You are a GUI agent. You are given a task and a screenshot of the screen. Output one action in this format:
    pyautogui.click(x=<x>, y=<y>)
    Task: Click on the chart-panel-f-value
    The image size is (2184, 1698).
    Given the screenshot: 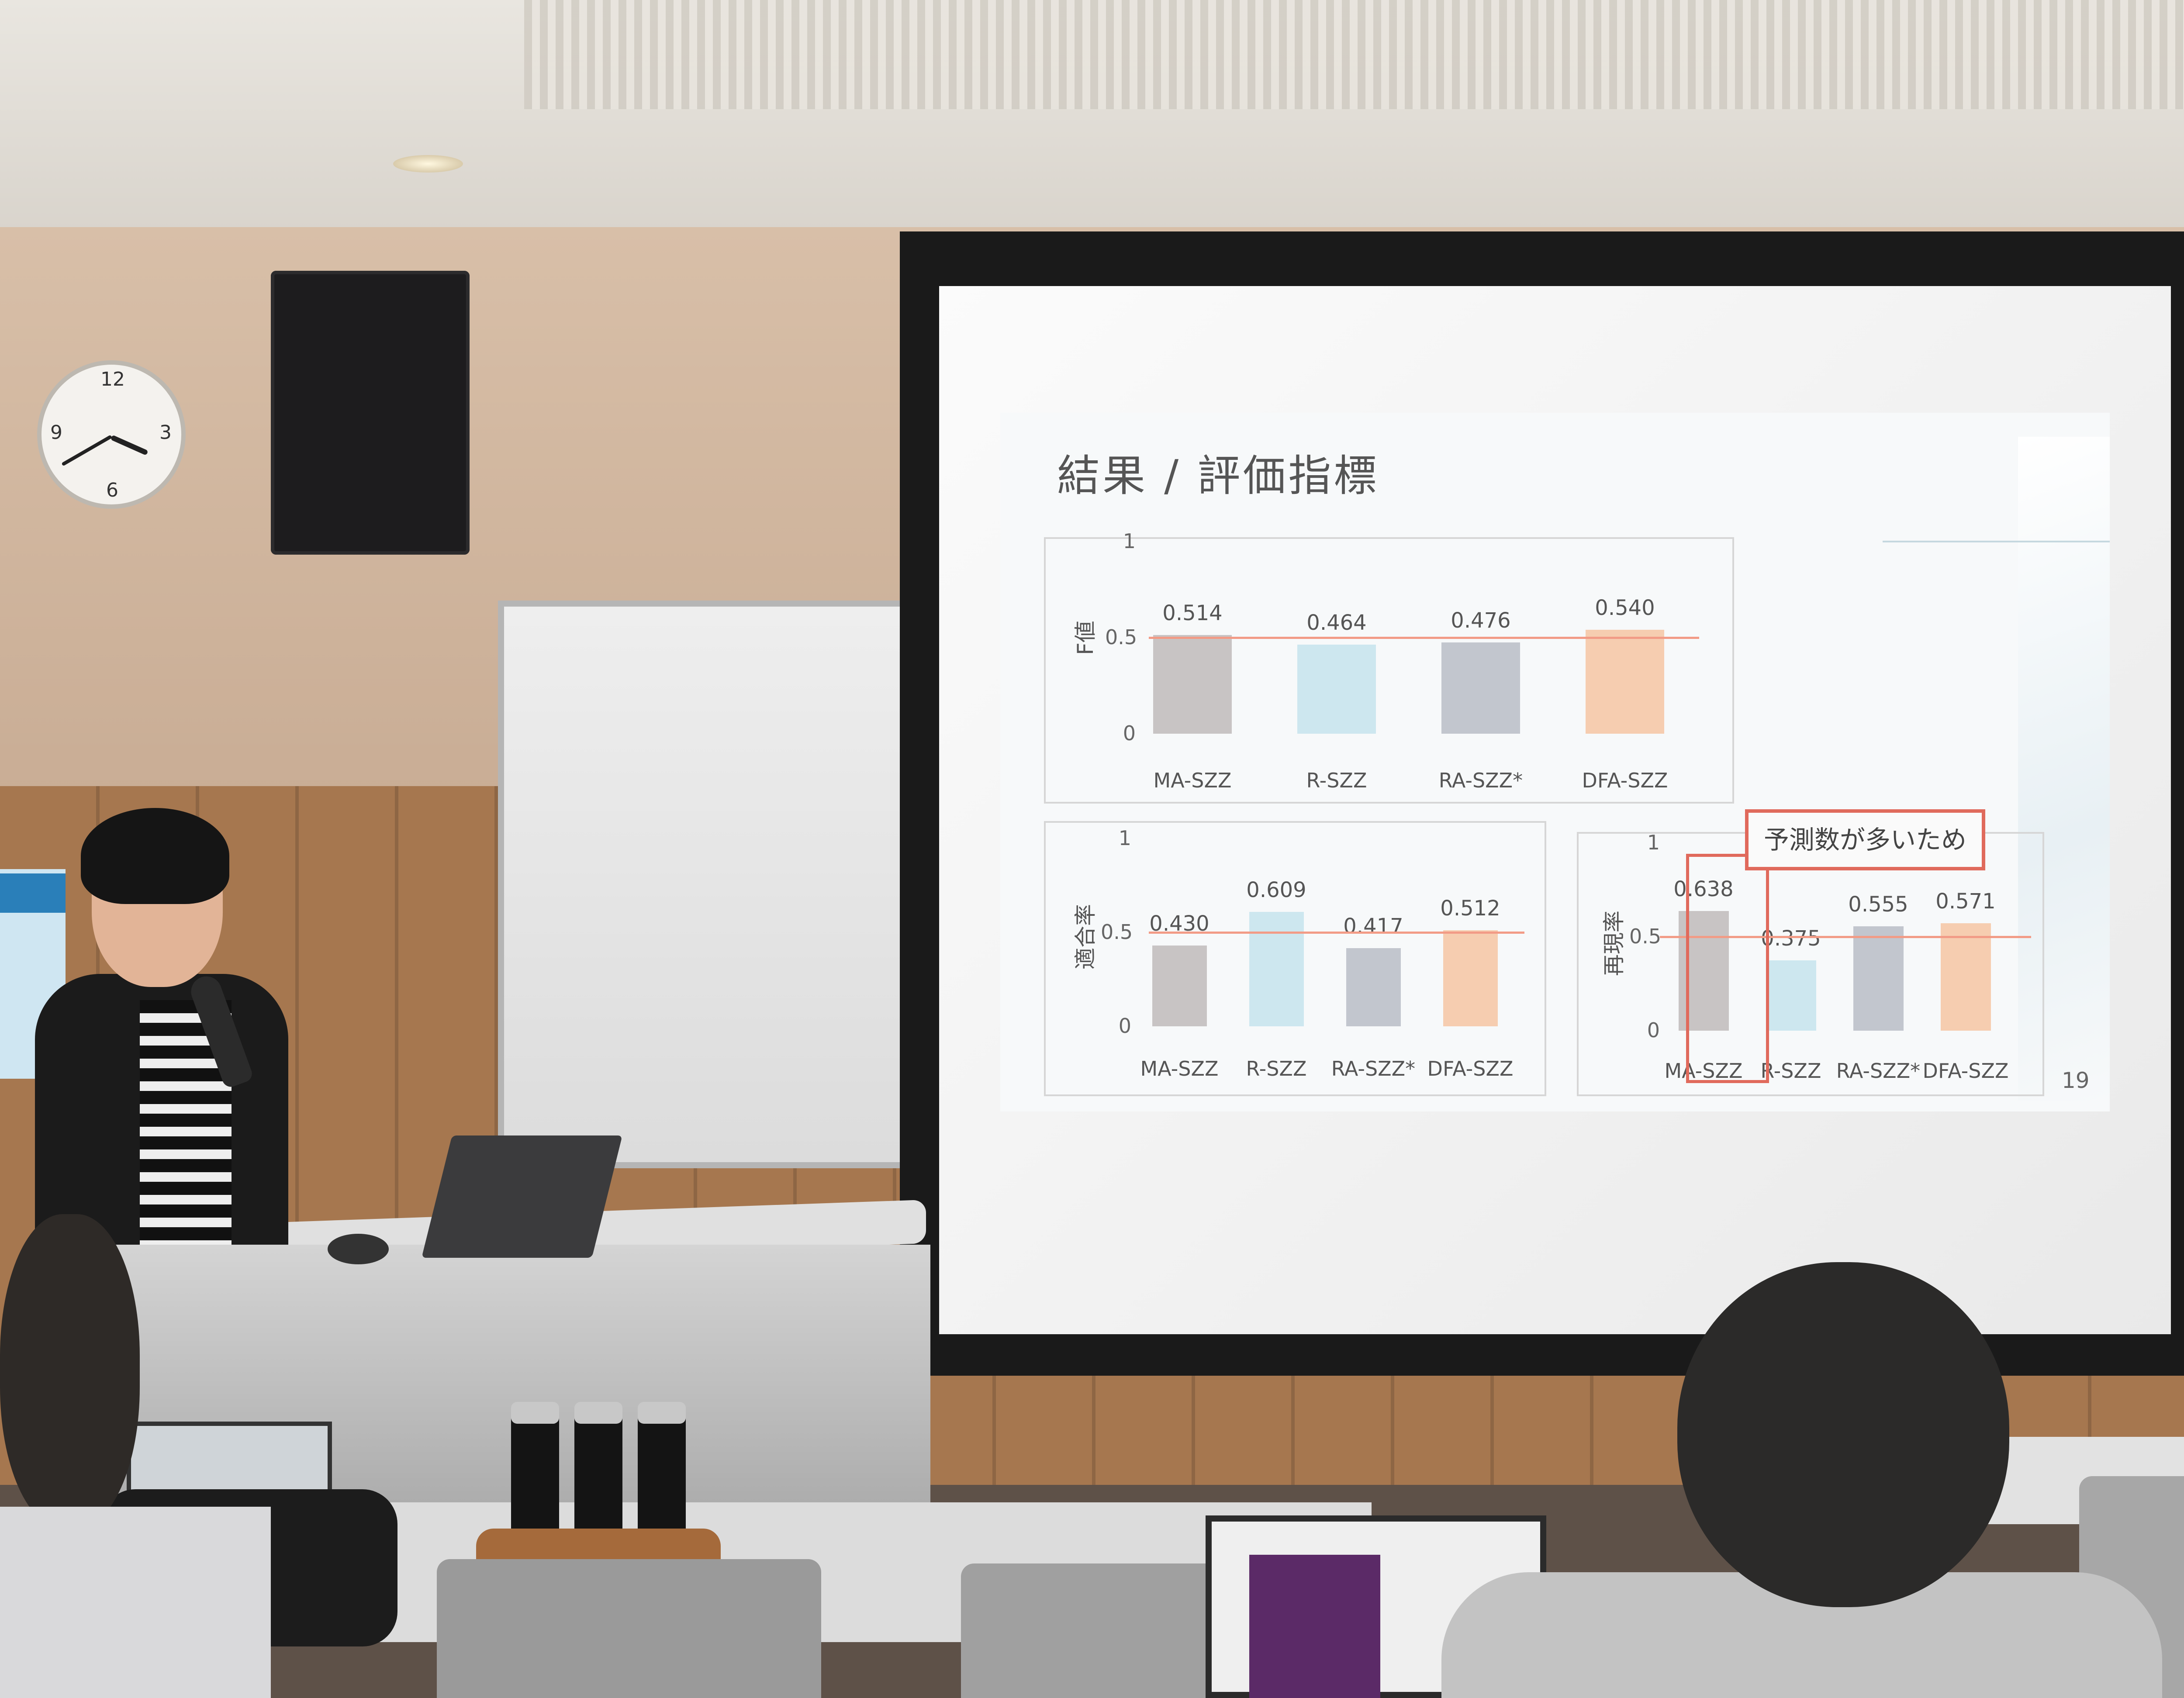 What is the action you would take?
    pyautogui.click(x=1389, y=670)
    